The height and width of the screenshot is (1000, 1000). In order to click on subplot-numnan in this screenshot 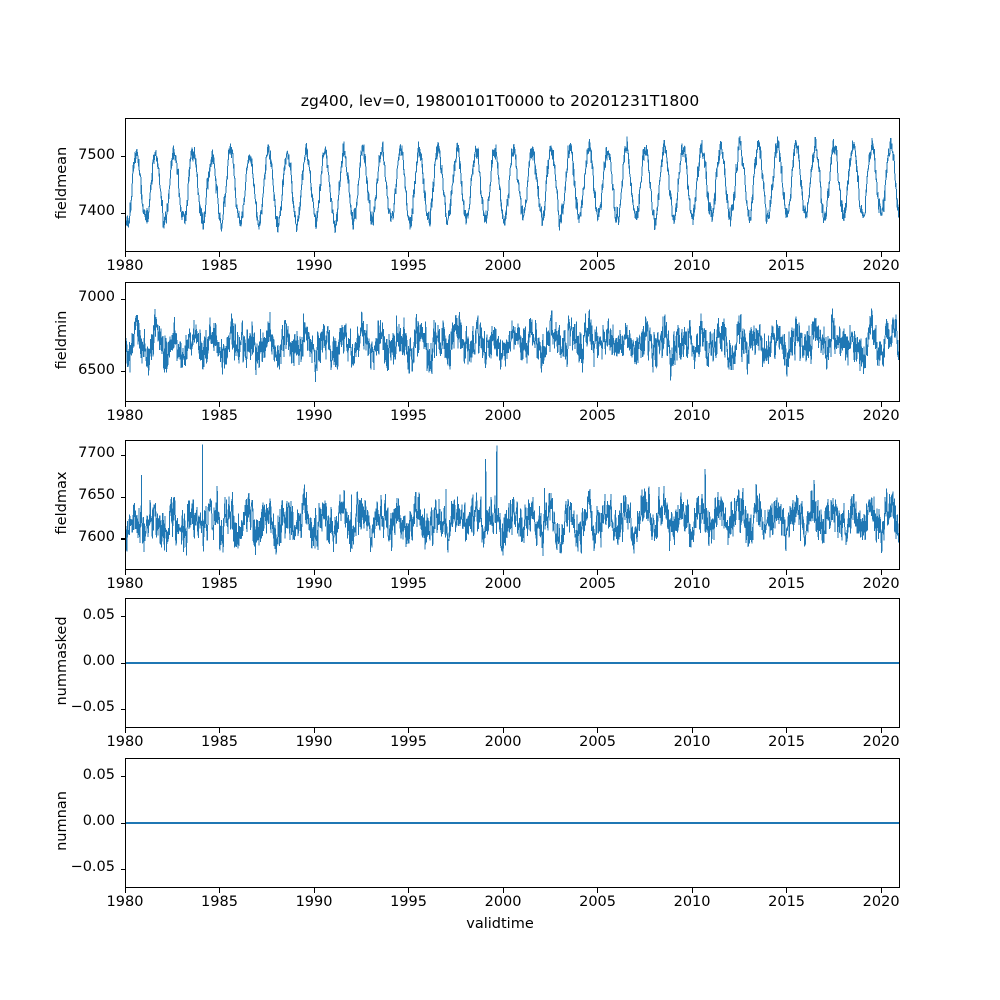, I will do `click(512, 823)`.